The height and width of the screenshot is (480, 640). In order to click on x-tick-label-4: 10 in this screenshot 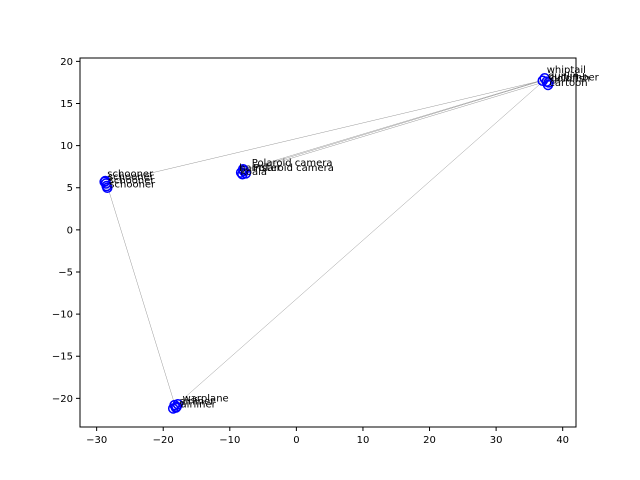, I will do `click(363, 440)`.